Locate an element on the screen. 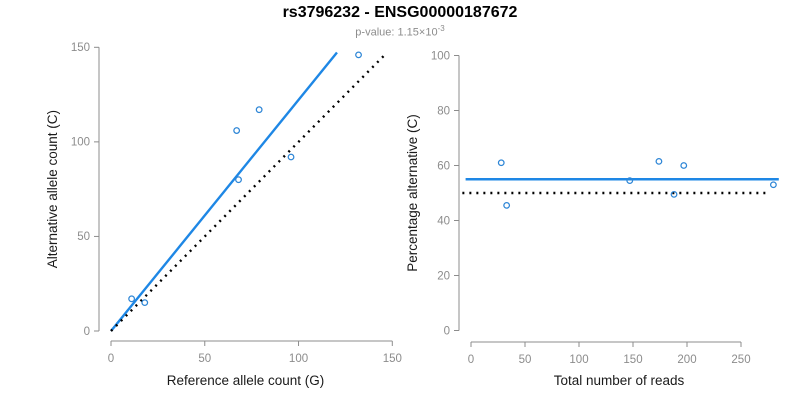 This screenshot has width=800, height=400. y-tick-label: 60 is located at coordinates (443, 166).